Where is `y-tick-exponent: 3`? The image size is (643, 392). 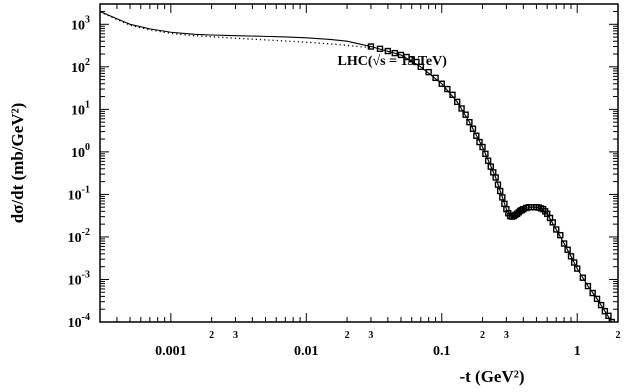
y-tick-exponent: 3 is located at coordinates (87, 19).